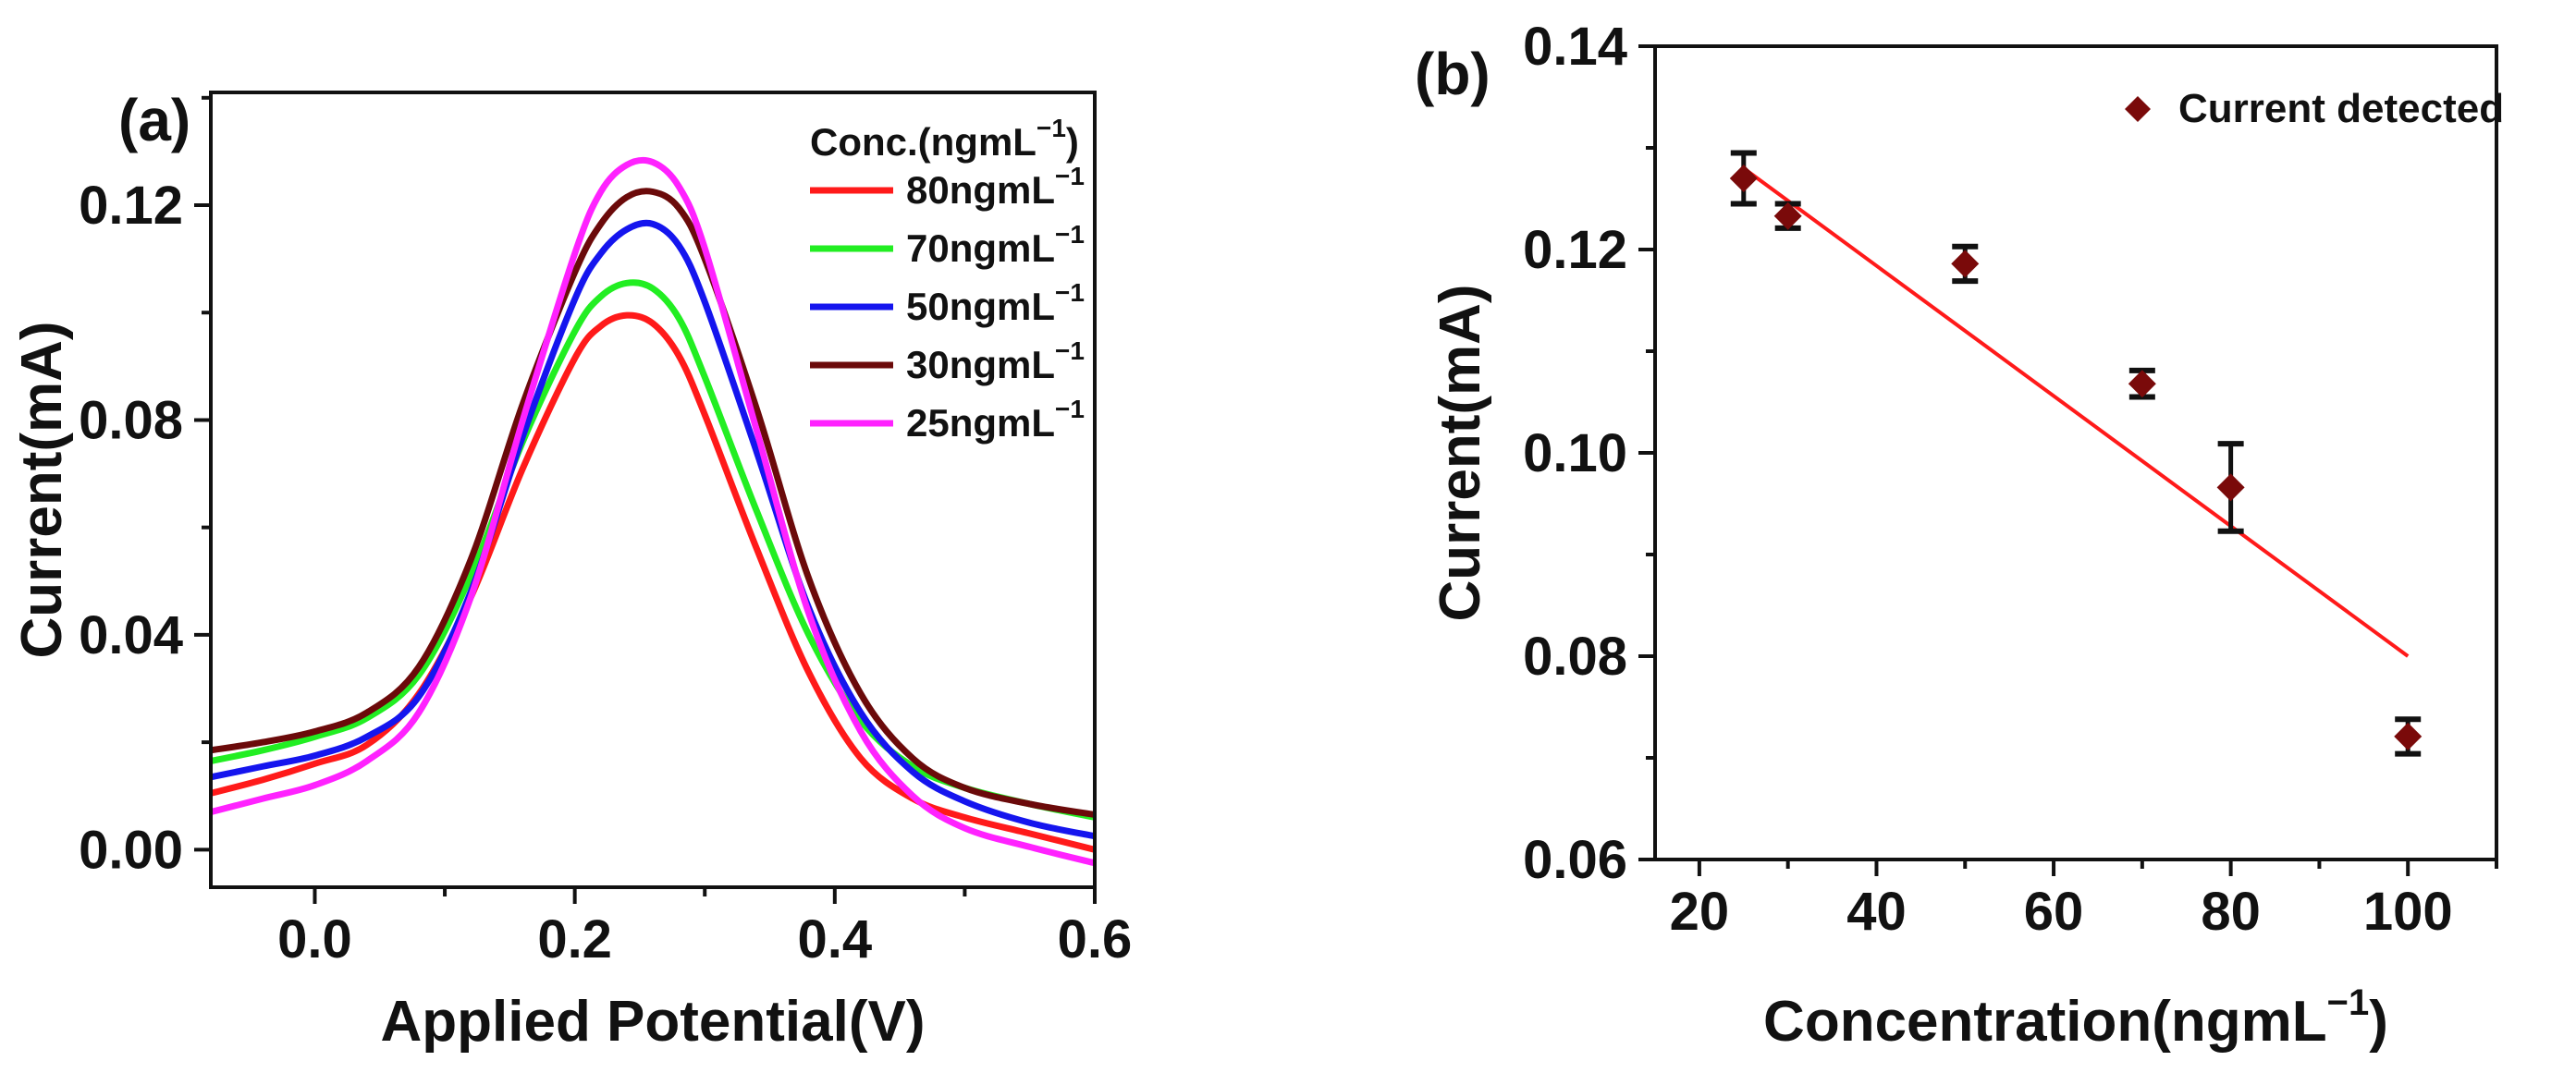  Describe the element at coordinates (314, 939) in the screenshot. I see `panel-a-x-tick-label: 0.0` at that location.